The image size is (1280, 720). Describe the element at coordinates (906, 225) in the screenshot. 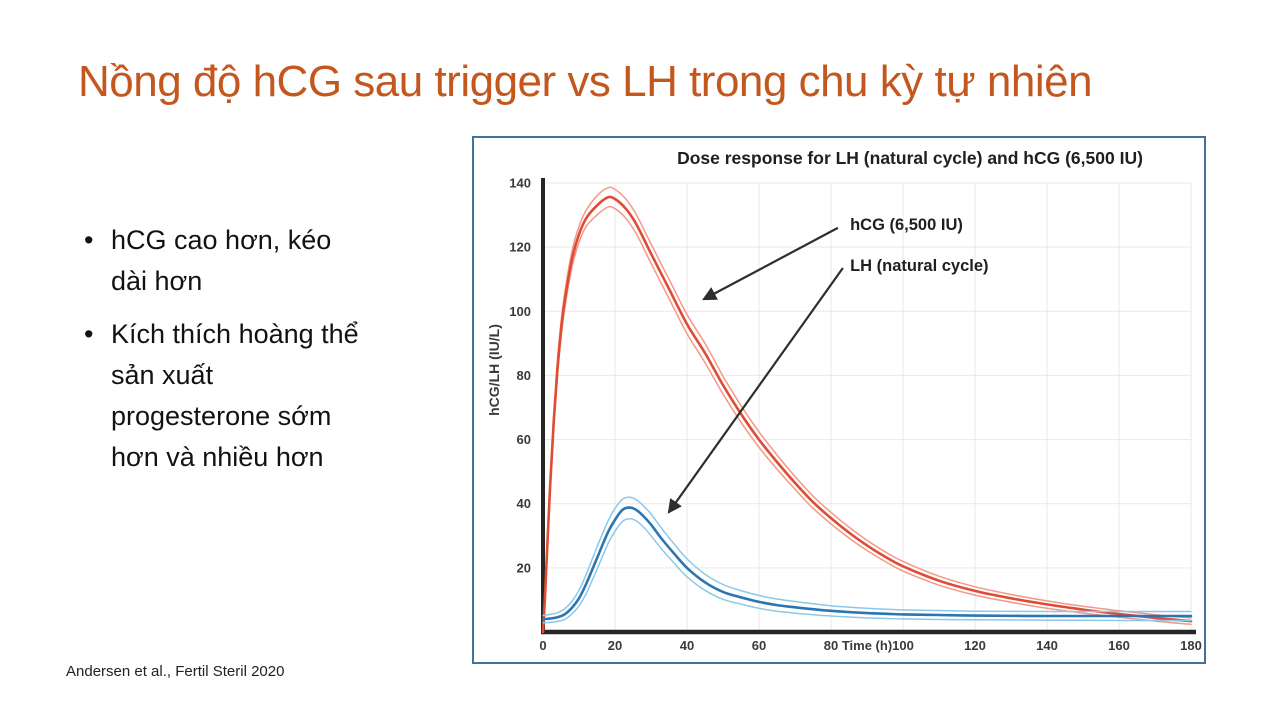

I see `legend-label: hCG (6,500 IU)` at that location.